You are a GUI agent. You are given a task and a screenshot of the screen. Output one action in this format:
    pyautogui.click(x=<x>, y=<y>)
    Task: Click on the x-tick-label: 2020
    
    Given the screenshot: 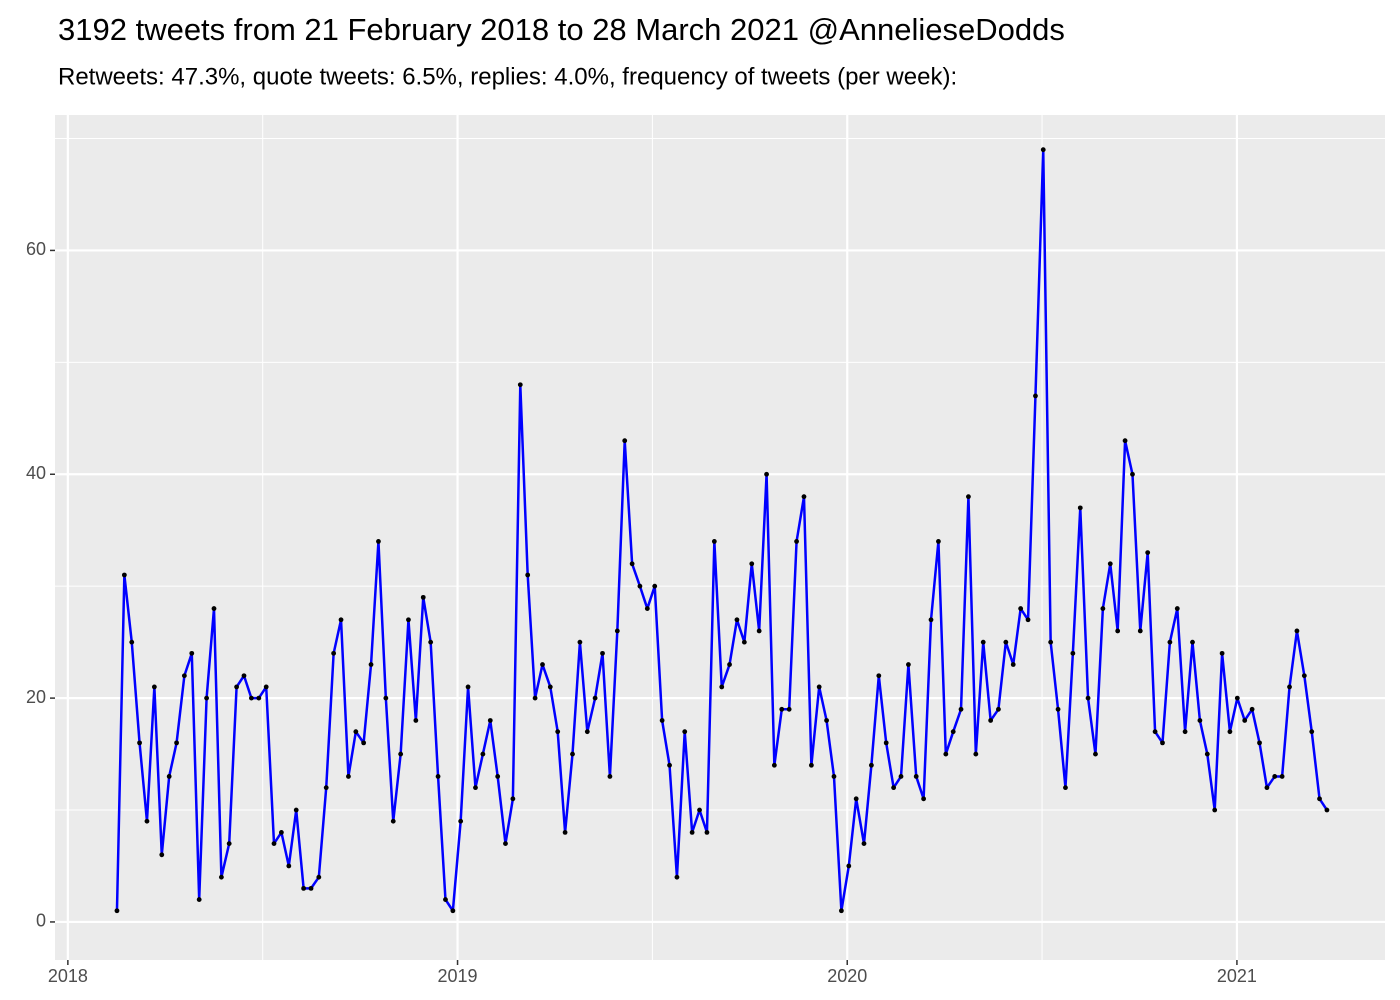 What is the action you would take?
    pyautogui.click(x=847, y=976)
    